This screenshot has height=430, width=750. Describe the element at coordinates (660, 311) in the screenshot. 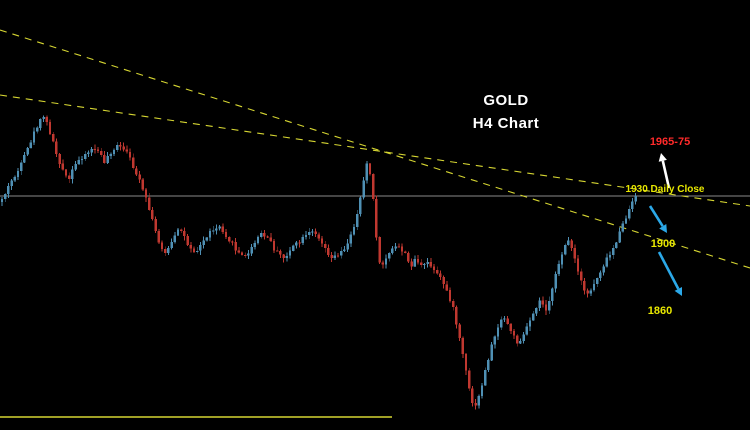

I see `support-1860-label: 1860` at that location.